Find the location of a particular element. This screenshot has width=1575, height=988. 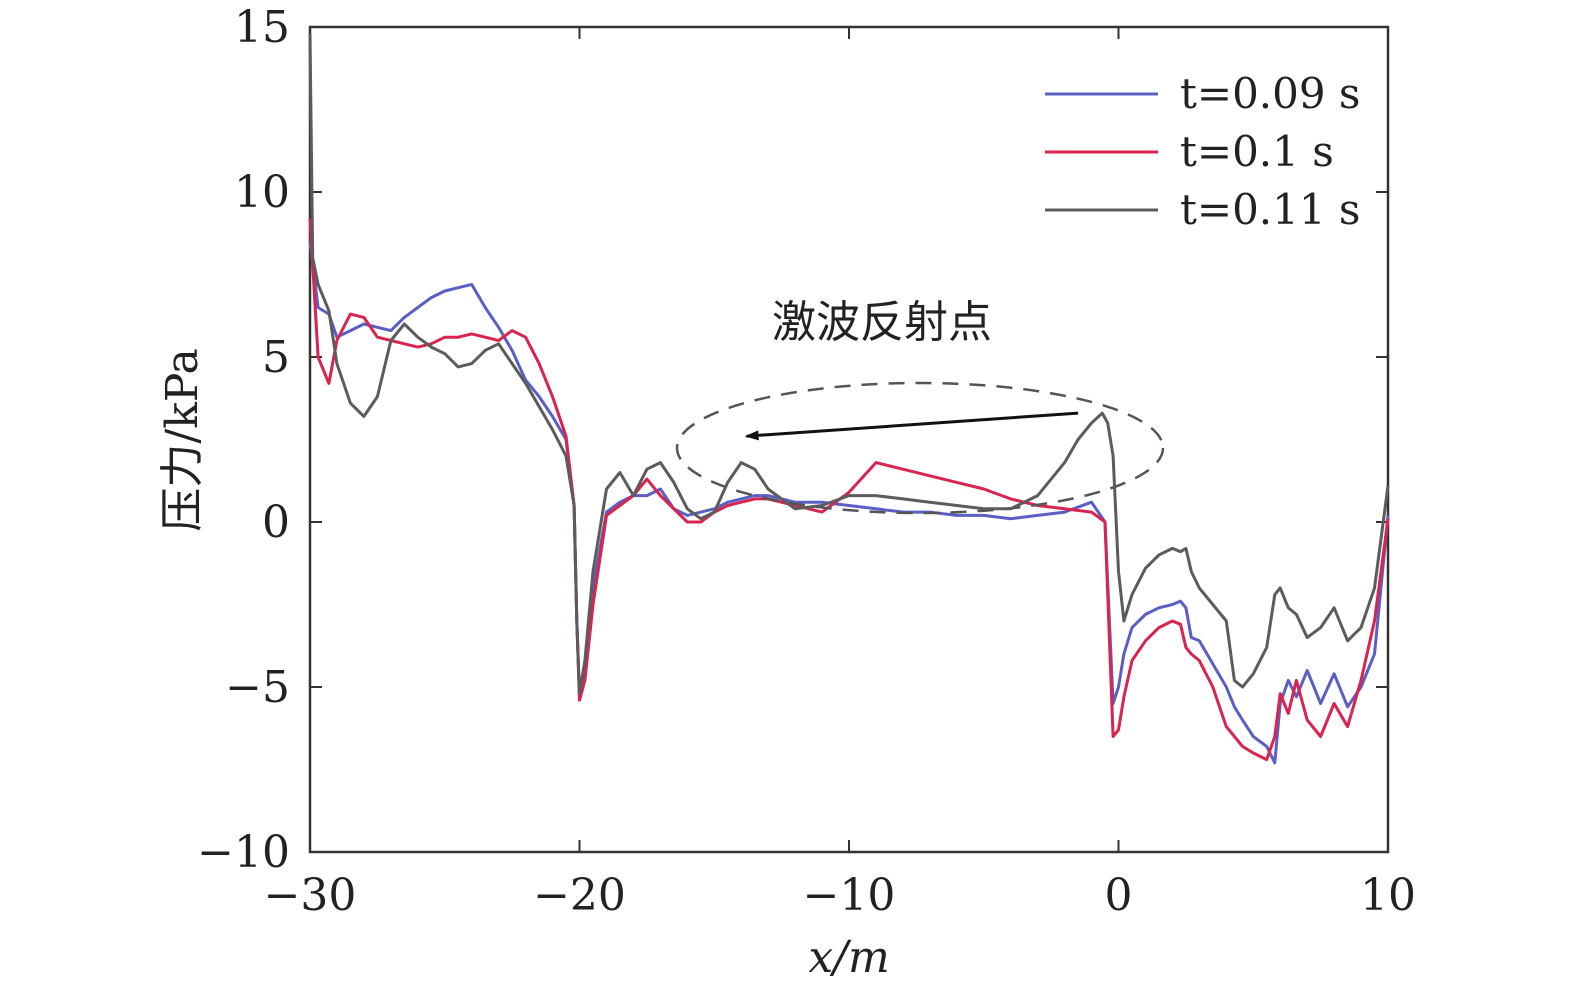

y-axis-label: 压力/kPa is located at coordinates (182, 439).